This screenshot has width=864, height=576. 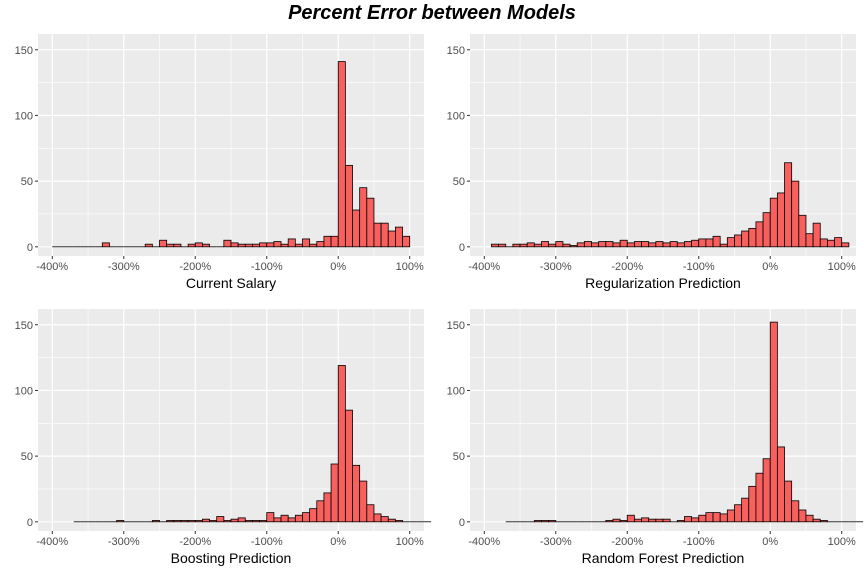 I want to click on y-tick-label: 0, so click(x=462, y=523).